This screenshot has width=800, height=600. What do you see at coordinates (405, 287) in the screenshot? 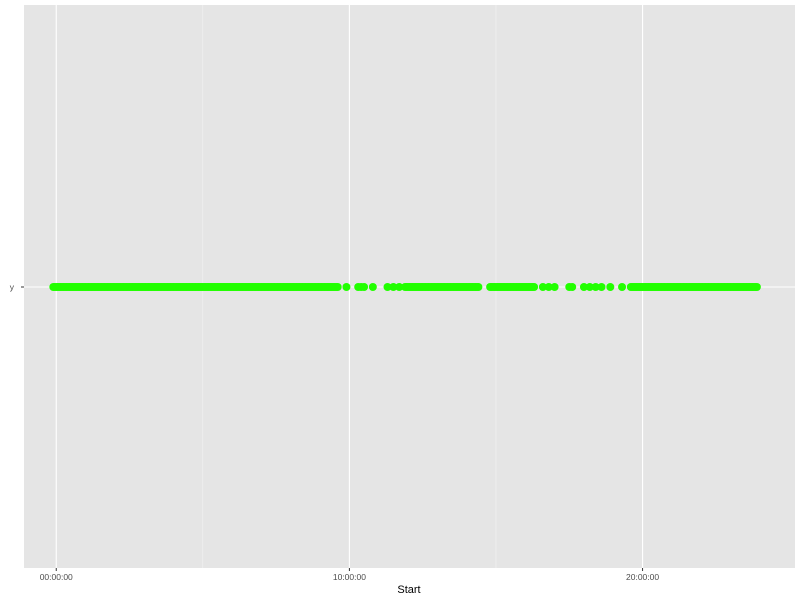
I see `data-points` at bounding box center [405, 287].